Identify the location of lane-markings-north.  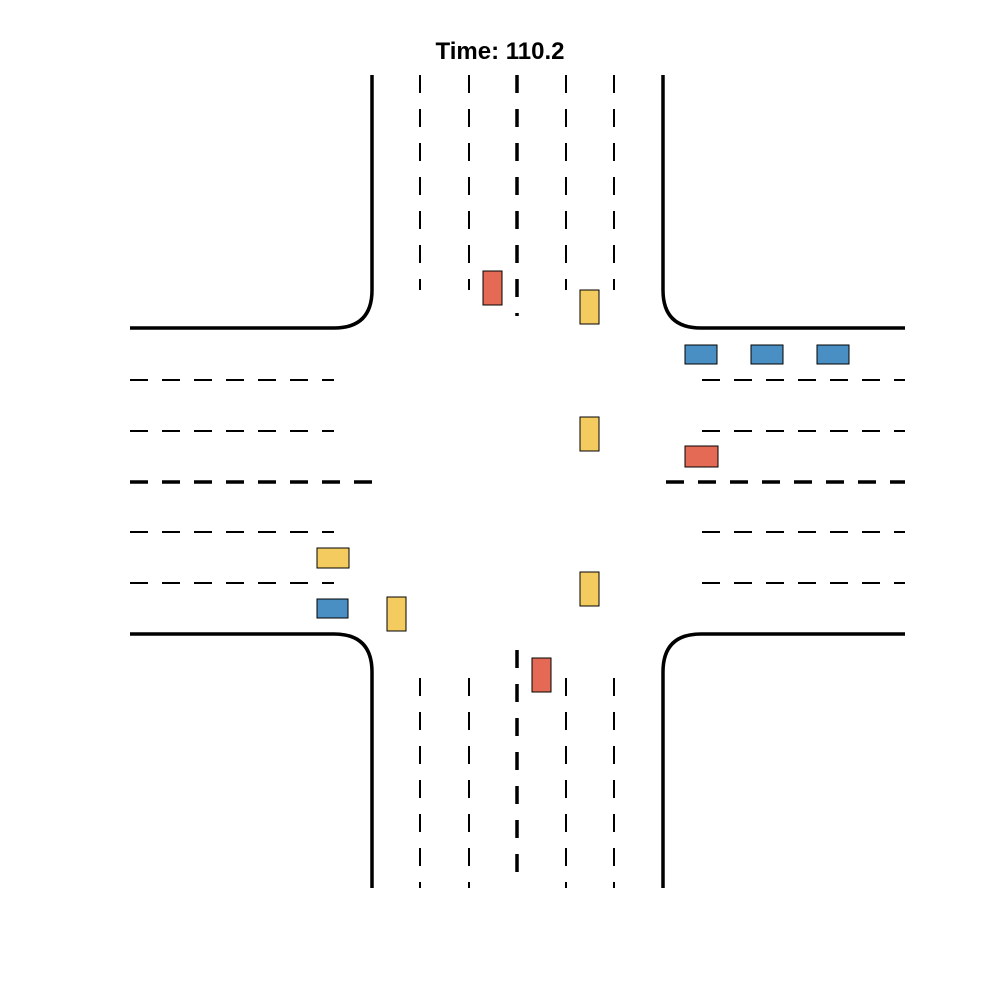
(517, 195).